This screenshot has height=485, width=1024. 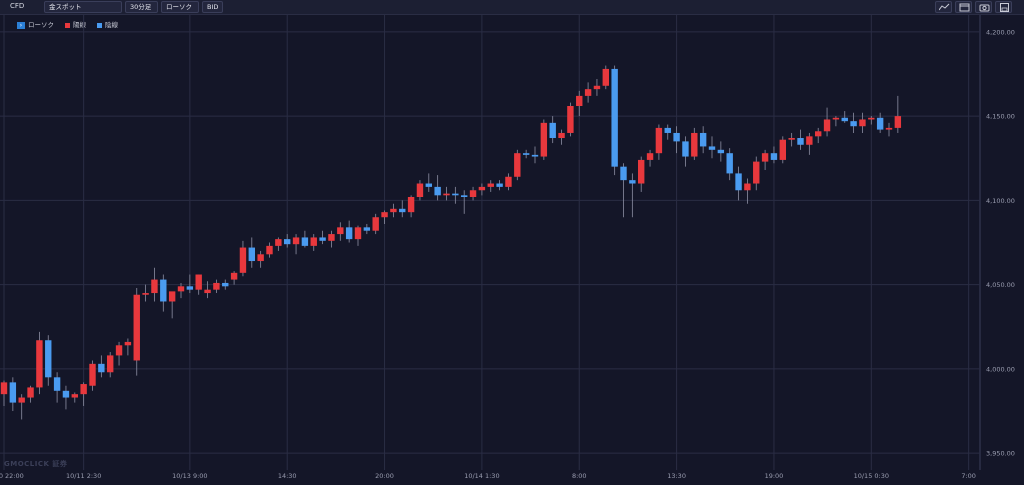 I want to click on chart-toolbar: CFD 金スポット 30分足 ローソク BID, so click(x=512, y=7).